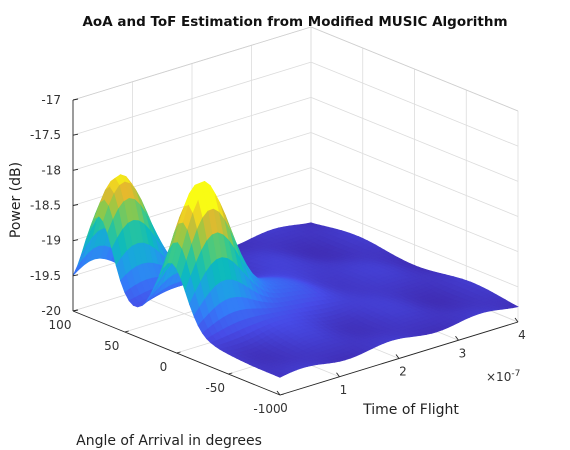 This screenshot has width=570, height=450. What do you see at coordinates (503, 376) in the screenshot?
I see `x-axis-exponent: ×10⁻⁷` at bounding box center [503, 376].